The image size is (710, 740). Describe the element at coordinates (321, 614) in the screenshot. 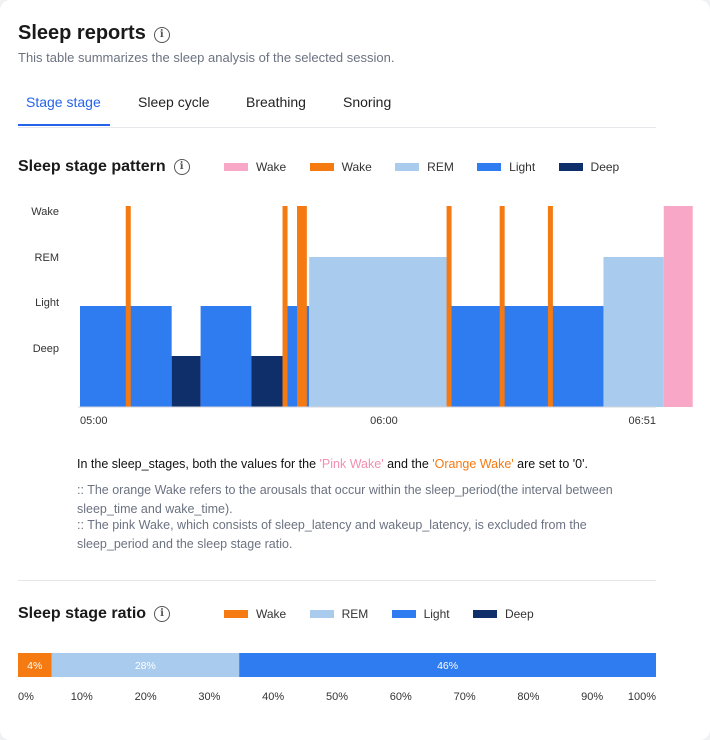

I see `ratio-rem-swatch` at that location.